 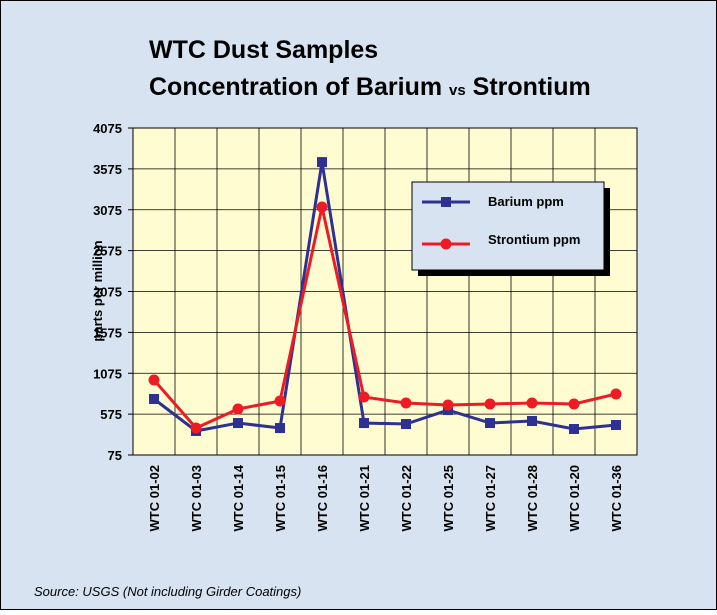 What do you see at coordinates (238, 497) in the screenshot?
I see `x-tick-label: WTC 01-14` at bounding box center [238, 497].